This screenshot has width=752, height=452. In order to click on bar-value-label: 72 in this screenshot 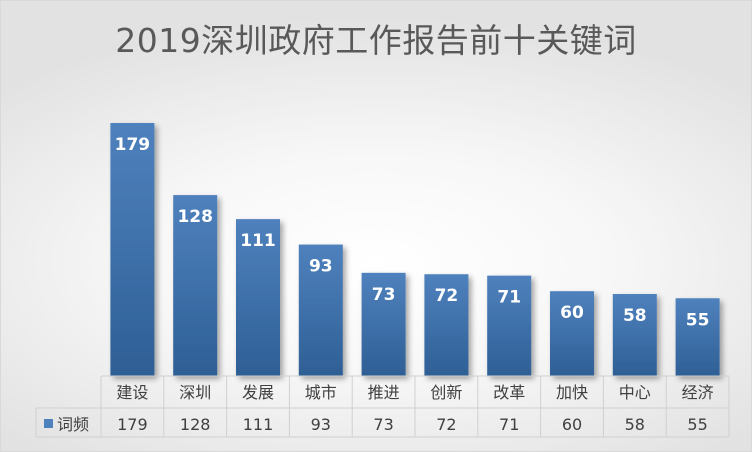, I will do `click(447, 296)`.